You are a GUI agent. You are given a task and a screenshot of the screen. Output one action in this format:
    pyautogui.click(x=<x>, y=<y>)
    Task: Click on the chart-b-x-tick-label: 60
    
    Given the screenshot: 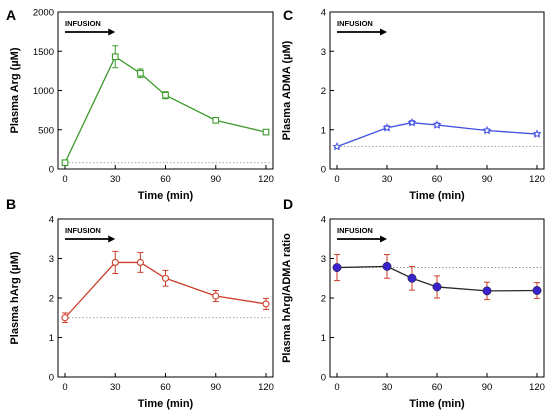 What is the action you would take?
    pyautogui.click(x=165, y=387)
    